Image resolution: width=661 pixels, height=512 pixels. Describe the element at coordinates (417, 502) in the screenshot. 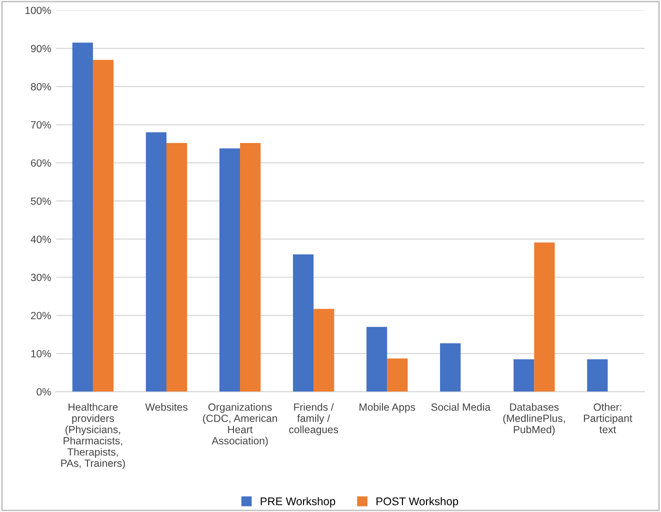

I see `legend-label: POST Workshop` at that location.